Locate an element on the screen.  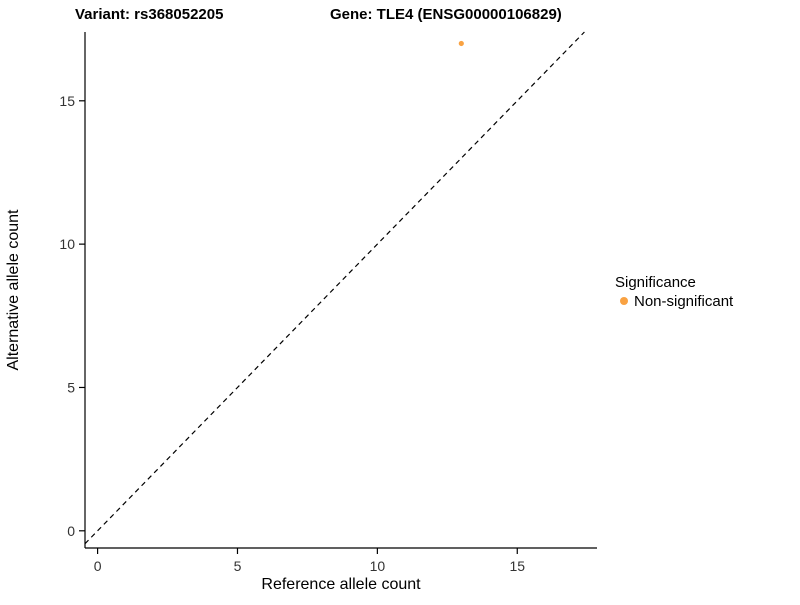
gene-title: Gene: TLE4 (ENSG00000106829) is located at coordinates (446, 14).